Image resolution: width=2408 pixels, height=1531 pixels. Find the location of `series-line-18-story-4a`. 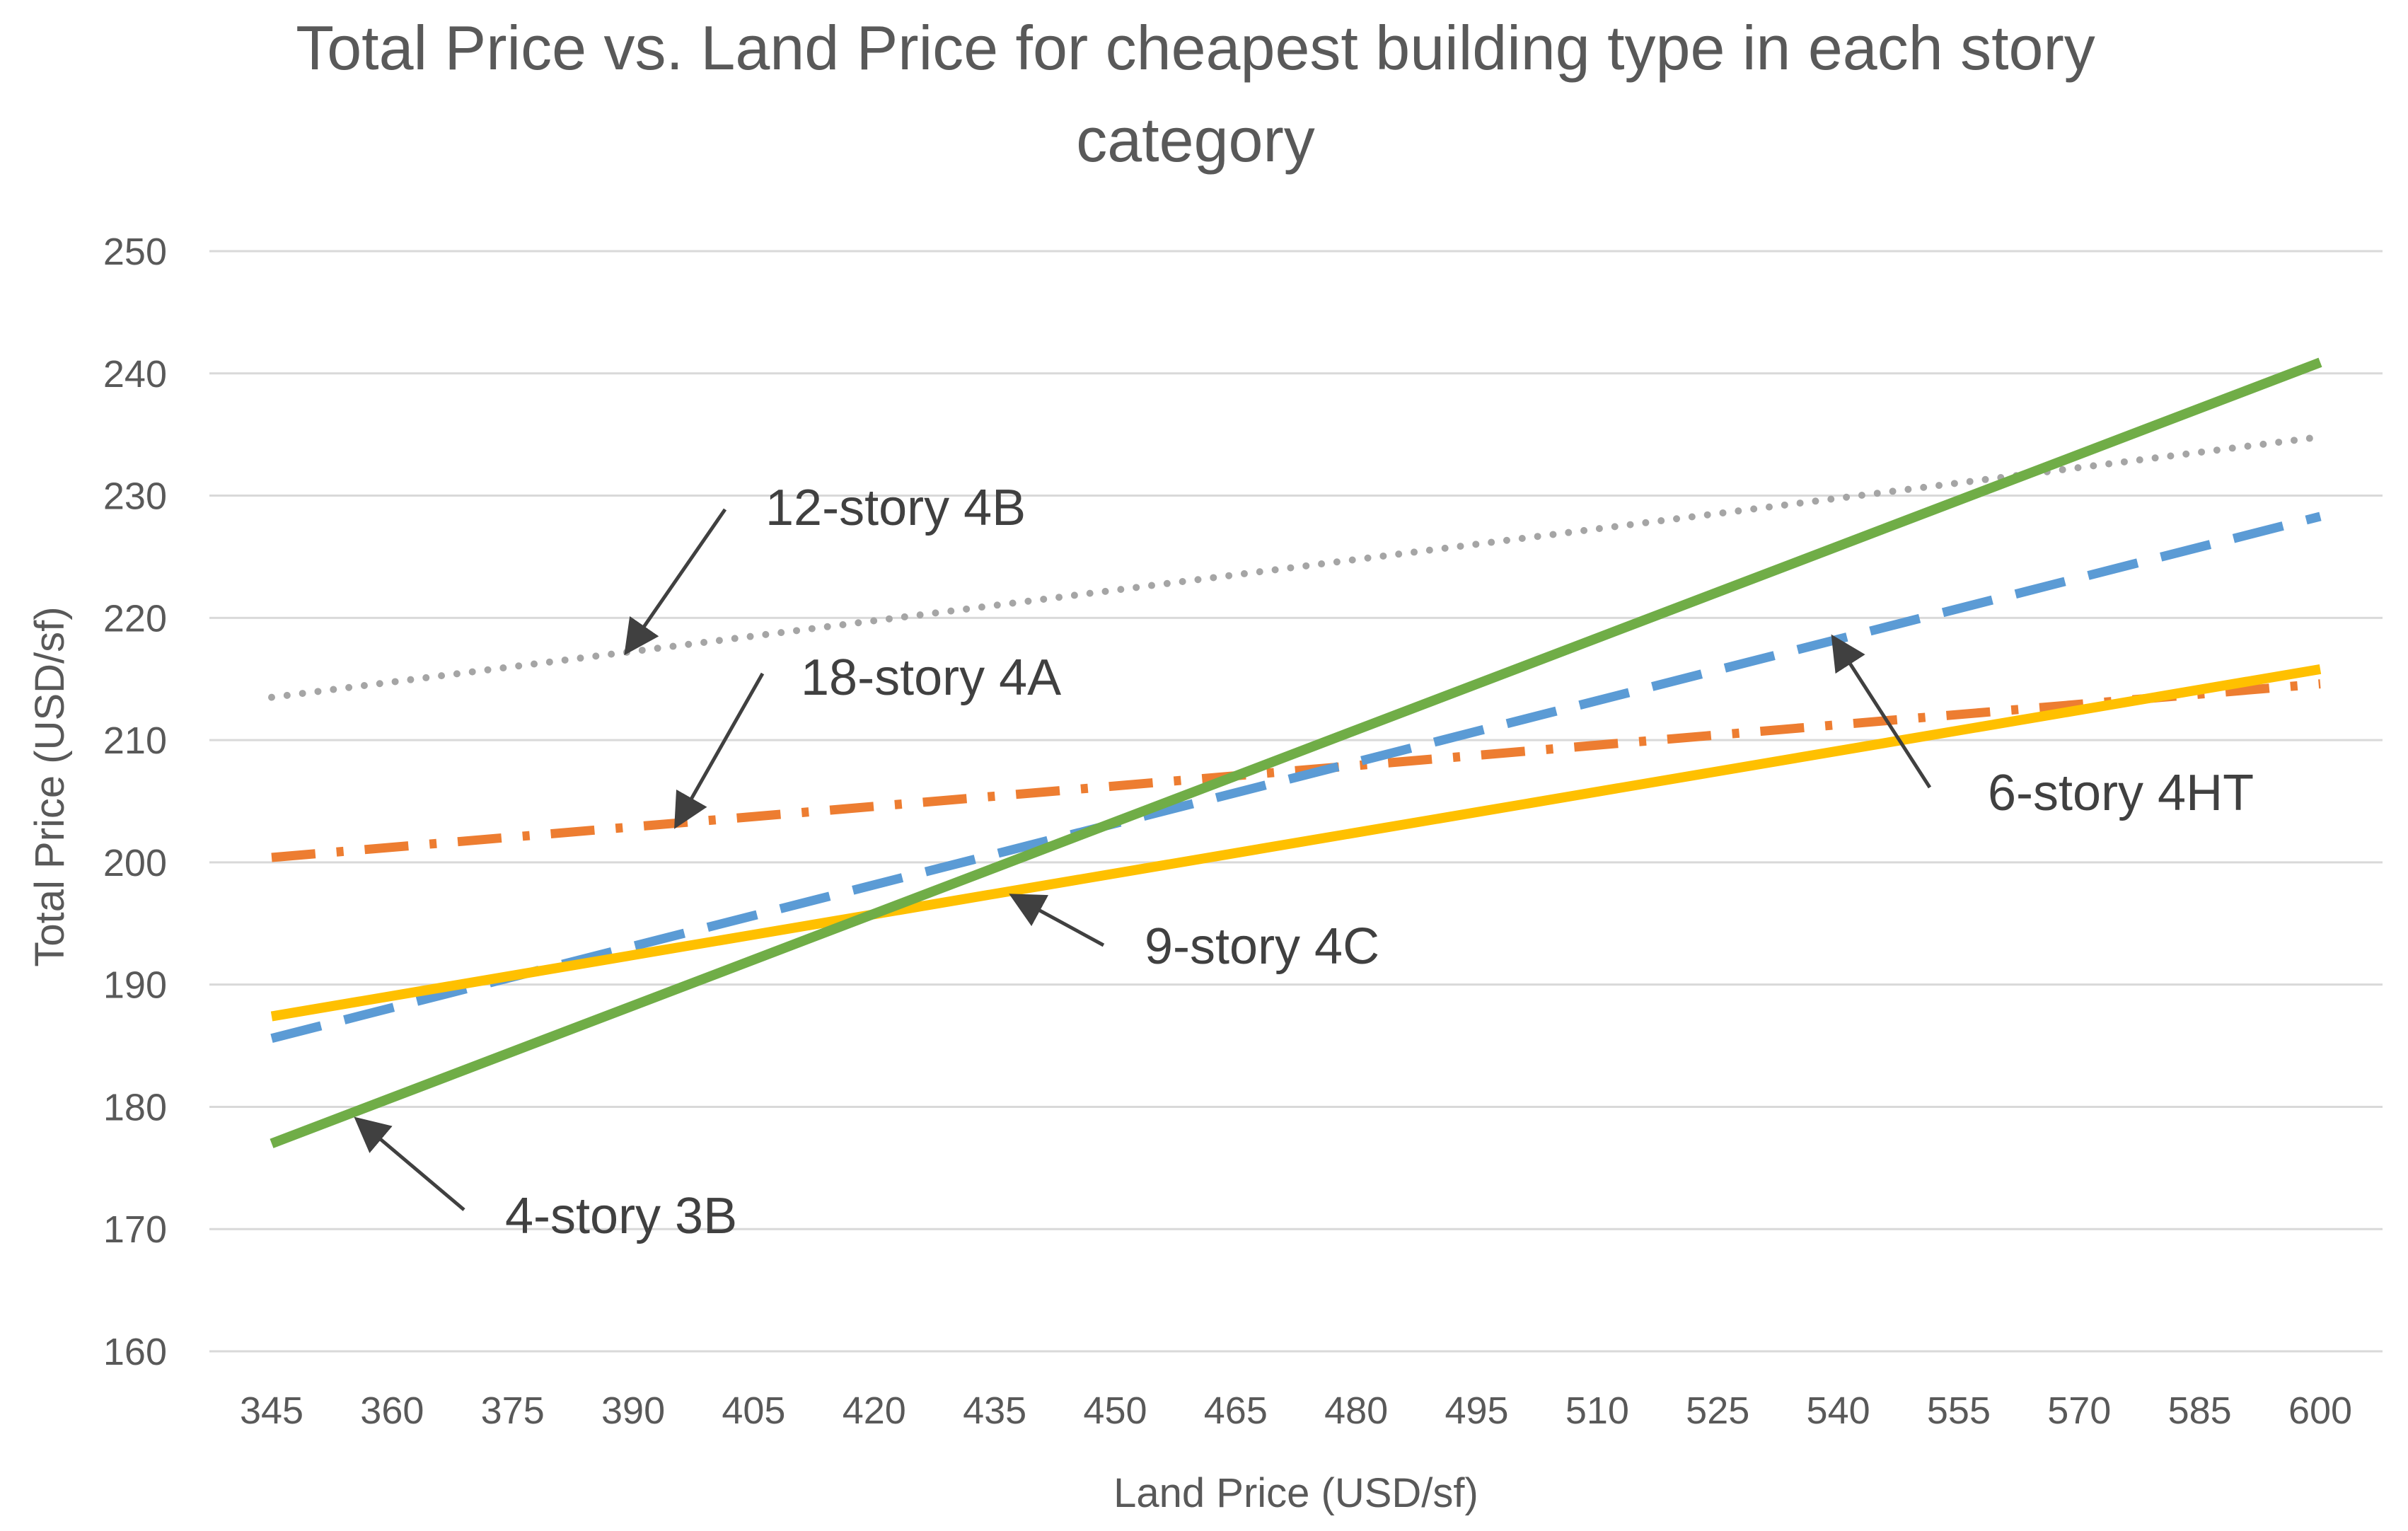

series-line-18-story-4a is located at coordinates (1296, 770).